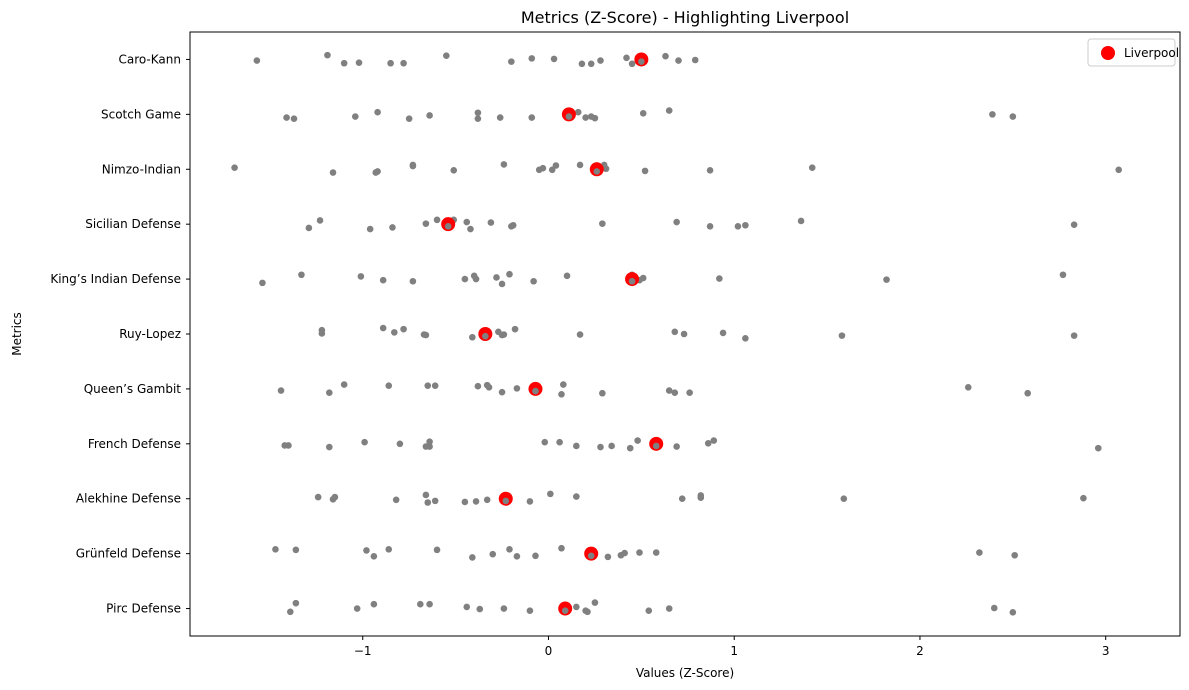  What do you see at coordinates (128, 499) in the screenshot?
I see `y-tick-label: Alekhine Defense` at bounding box center [128, 499].